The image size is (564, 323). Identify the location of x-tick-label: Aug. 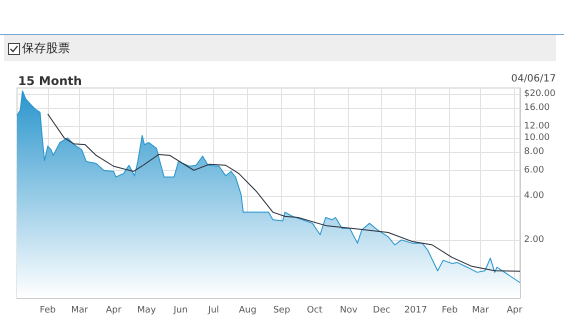
(247, 311).